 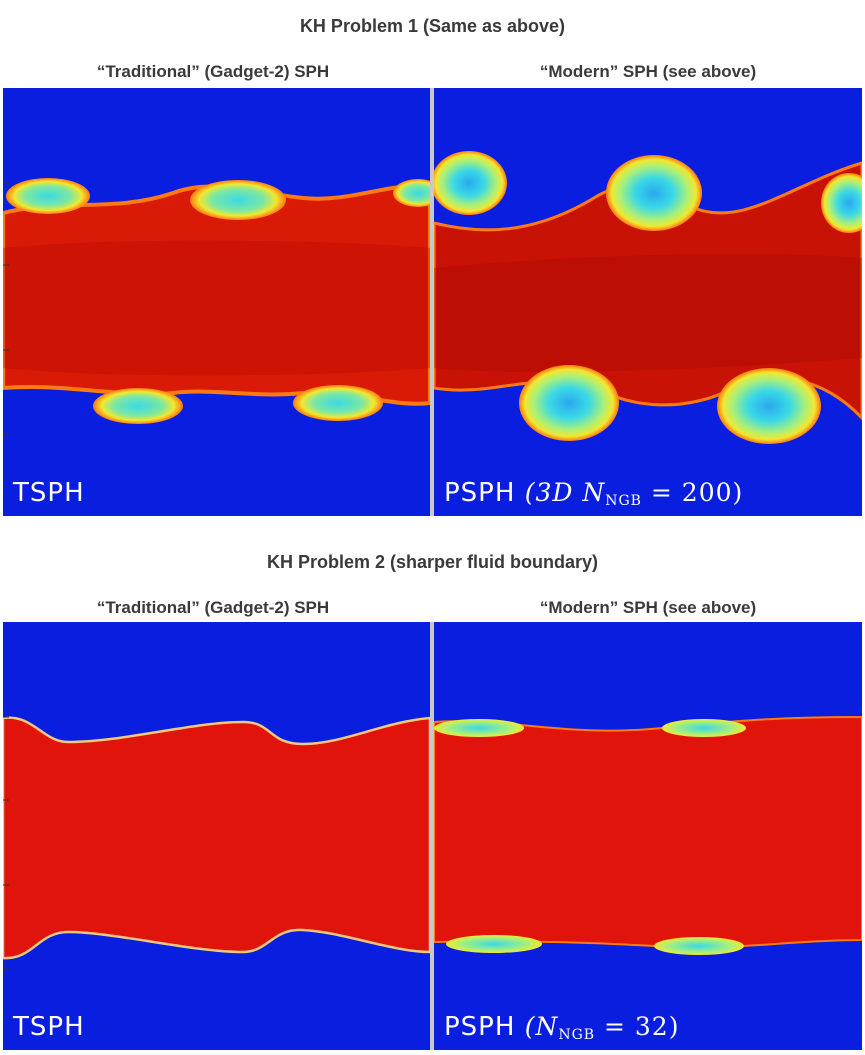 What do you see at coordinates (213, 607) in the screenshot?
I see `section2-left-header: “Traditional” (Gadget-2) SPH` at bounding box center [213, 607].